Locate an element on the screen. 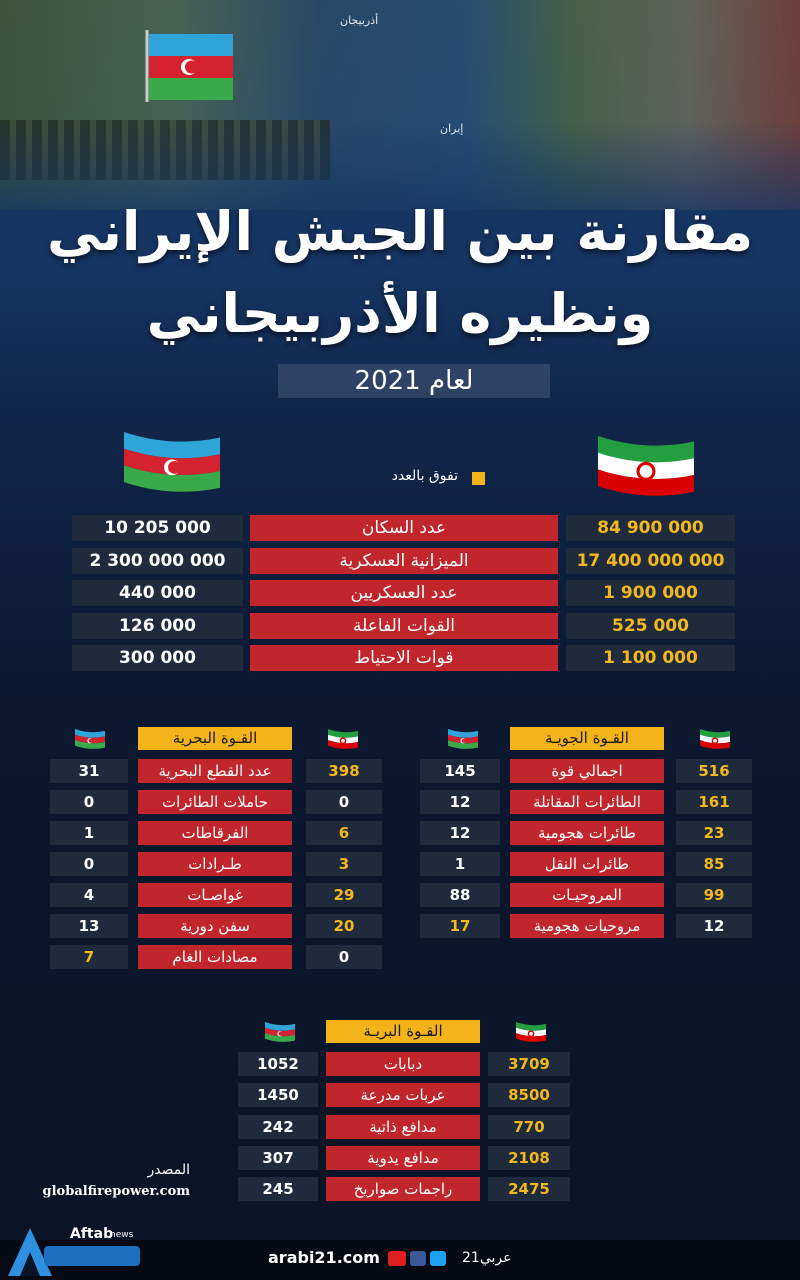  legend-label: تفوق بالعدد is located at coordinates (424, 476).